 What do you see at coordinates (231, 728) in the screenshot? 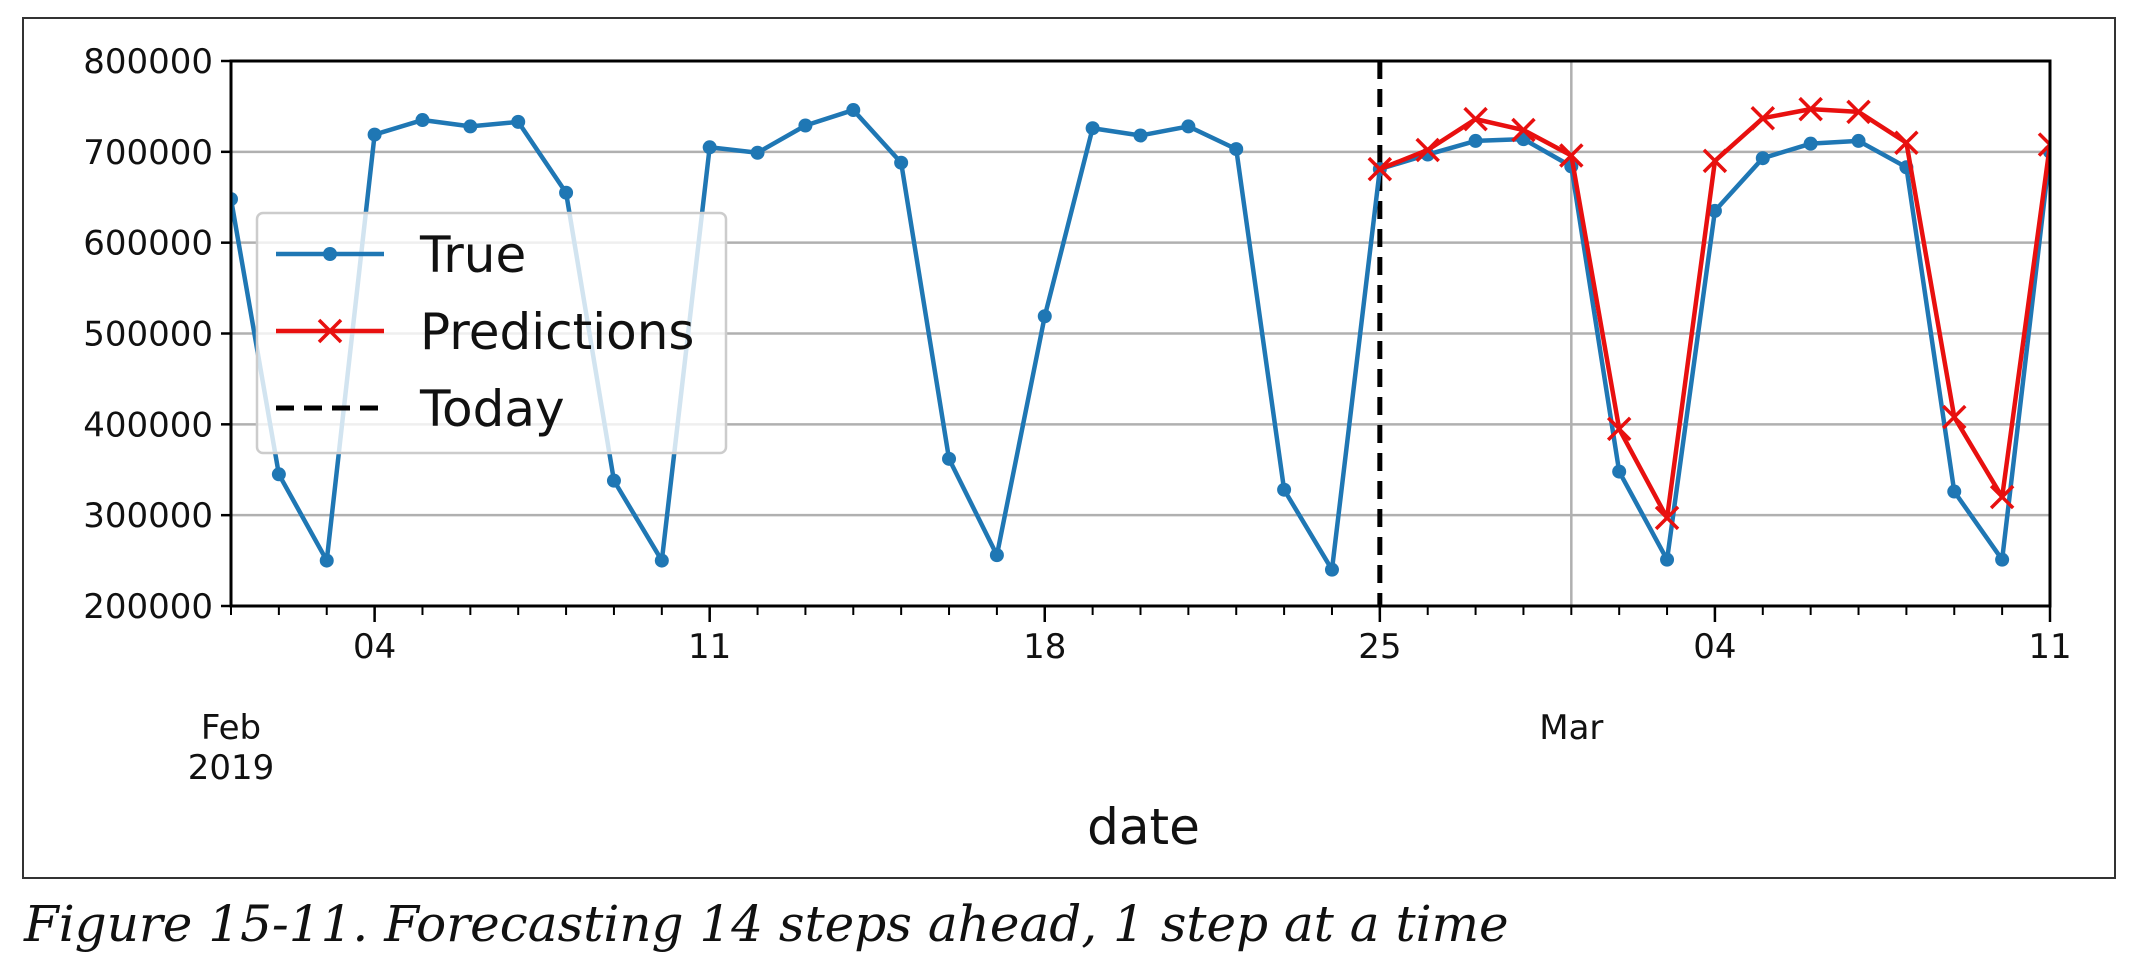
I see `x-month-label: Feb` at bounding box center [231, 728].